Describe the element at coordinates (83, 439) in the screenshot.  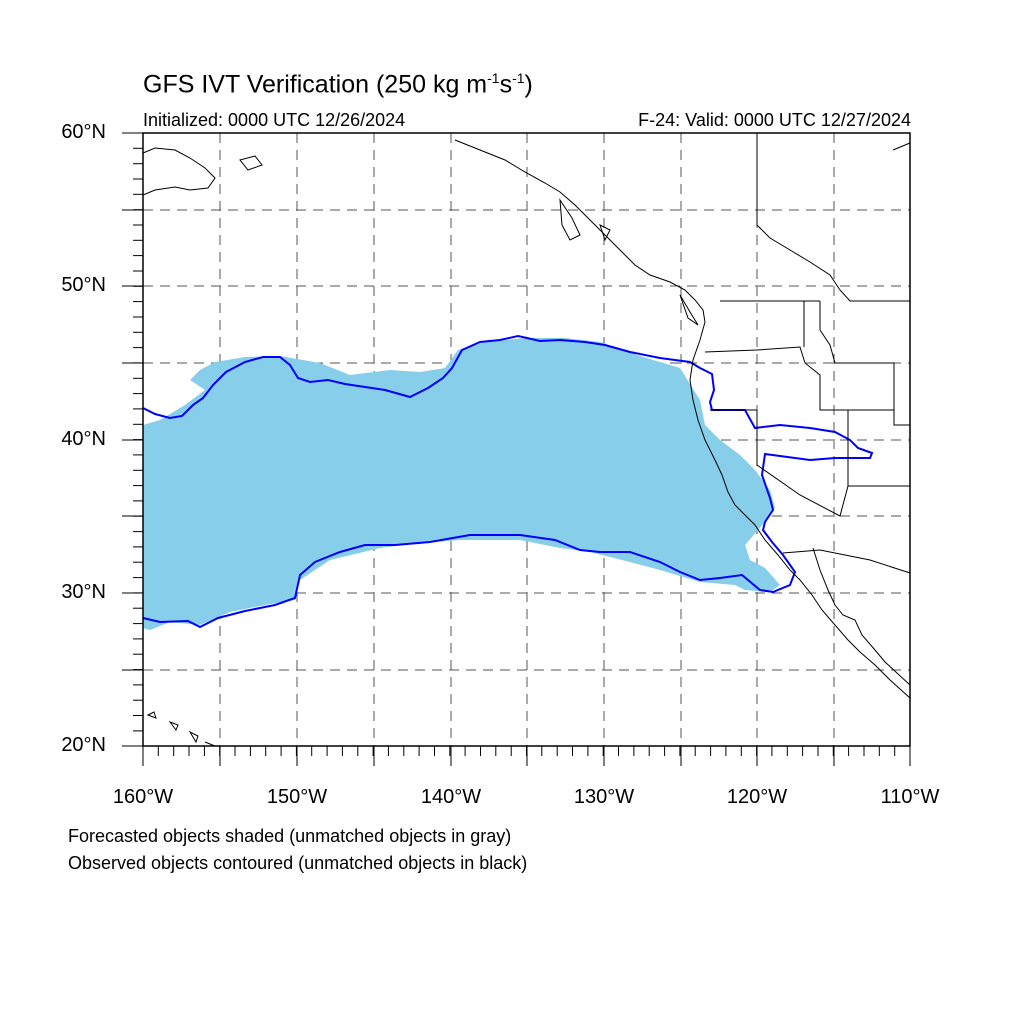
I see `lat-label: 40°N` at that location.